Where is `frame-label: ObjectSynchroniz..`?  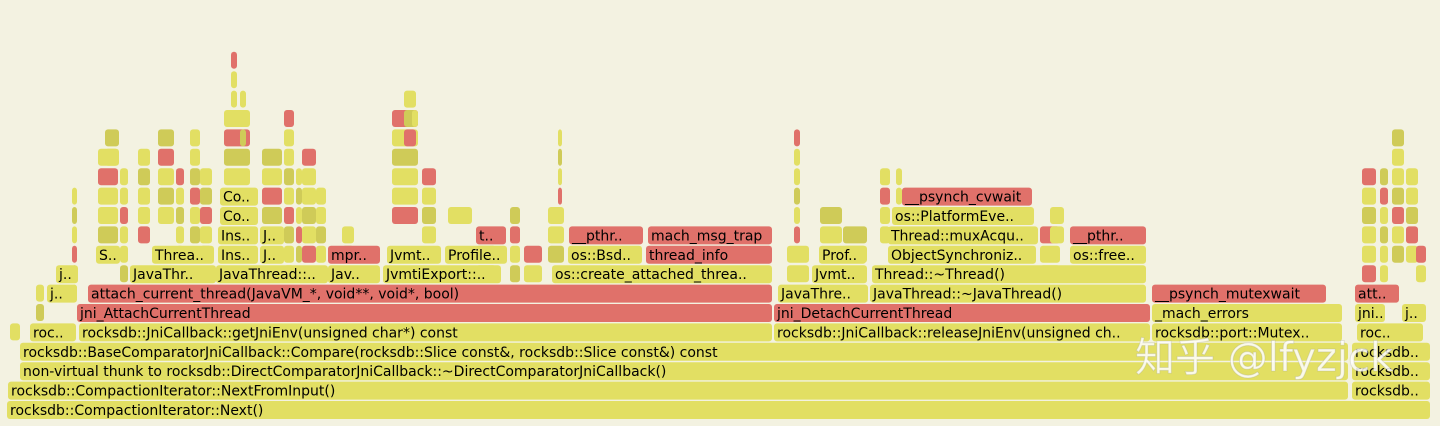
frame-label: ObjectSynchroniz.. is located at coordinates (956, 256).